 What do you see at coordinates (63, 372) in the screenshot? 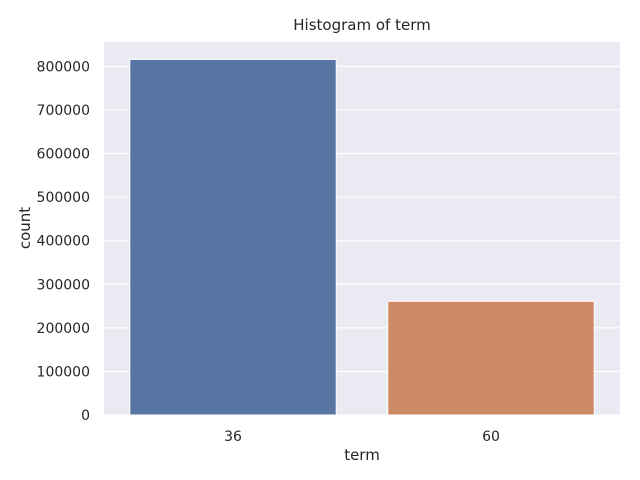
I see `y-tick-label: 100000` at bounding box center [63, 372].